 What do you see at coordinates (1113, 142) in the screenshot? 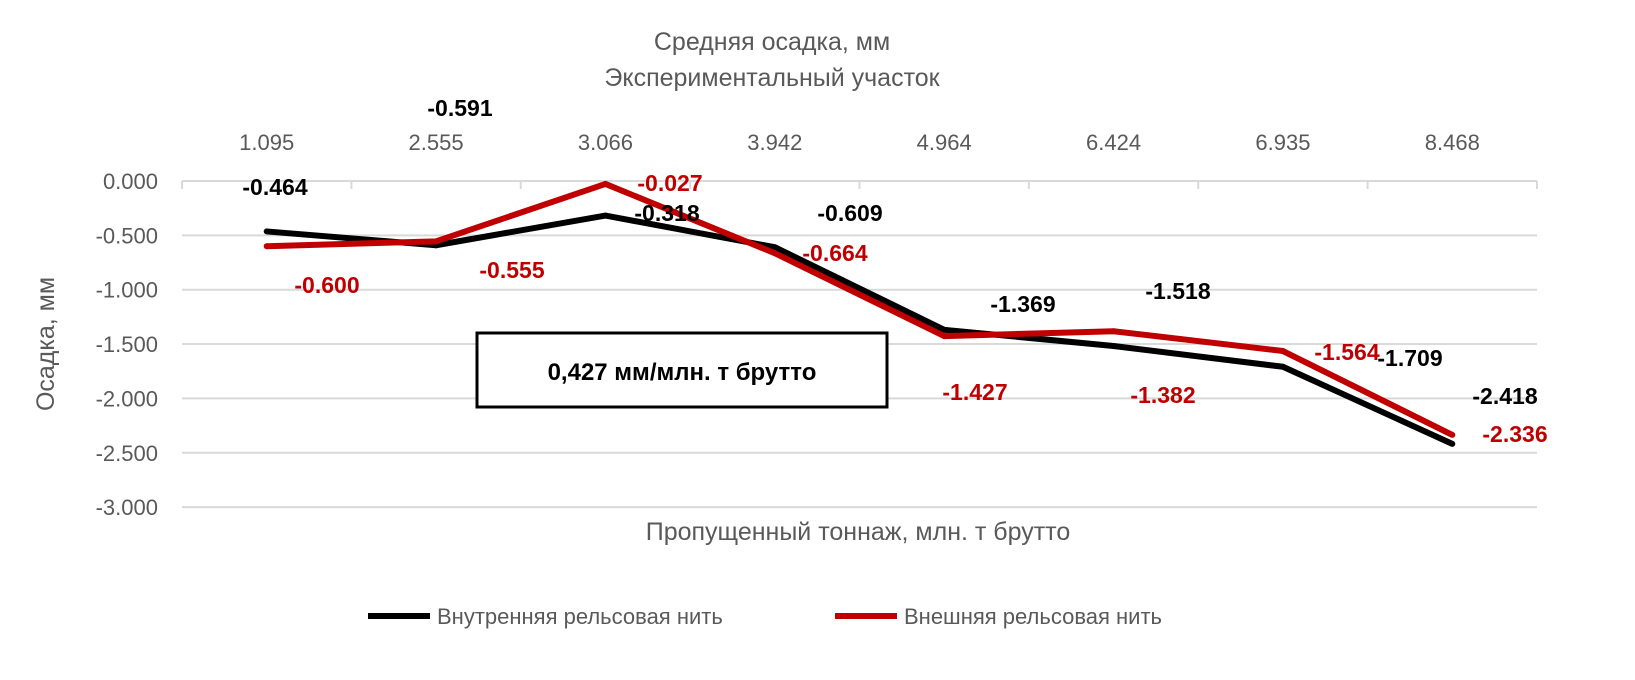
I see `x-tick-label: 6.424` at bounding box center [1113, 142].